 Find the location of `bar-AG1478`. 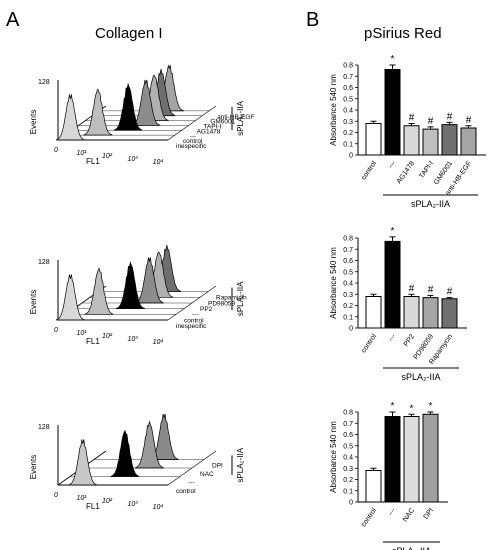

bar-AG1478 is located at coordinates (411, 140).